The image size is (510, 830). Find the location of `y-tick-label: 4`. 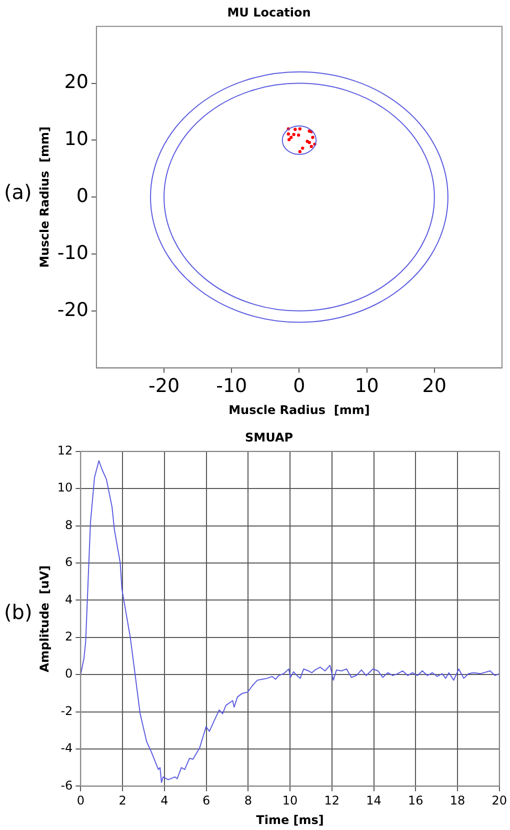

y-tick-label: 4 is located at coordinates (69, 599).